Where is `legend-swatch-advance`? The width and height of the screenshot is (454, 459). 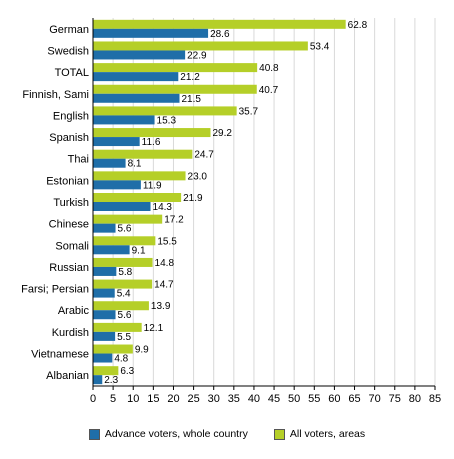 legend-swatch-advance is located at coordinates (94, 434).